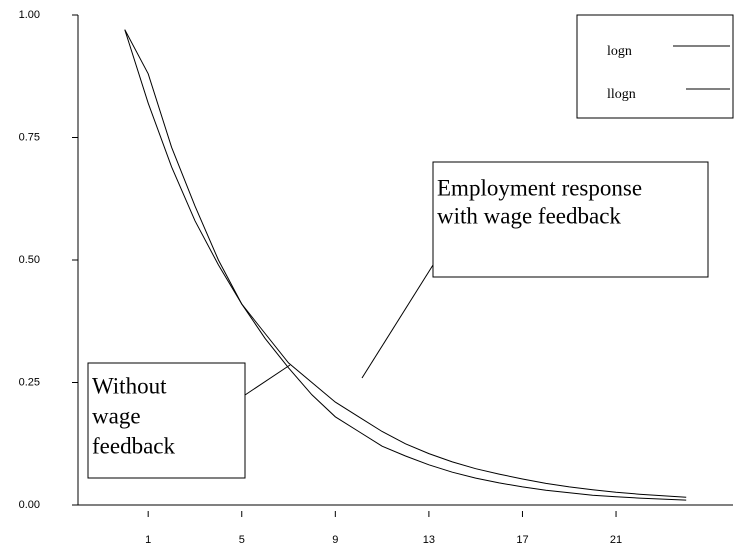 This screenshot has height=554, width=734. Describe the element at coordinates (133, 445) in the screenshot. I see `annotation-text: feedback` at that location.